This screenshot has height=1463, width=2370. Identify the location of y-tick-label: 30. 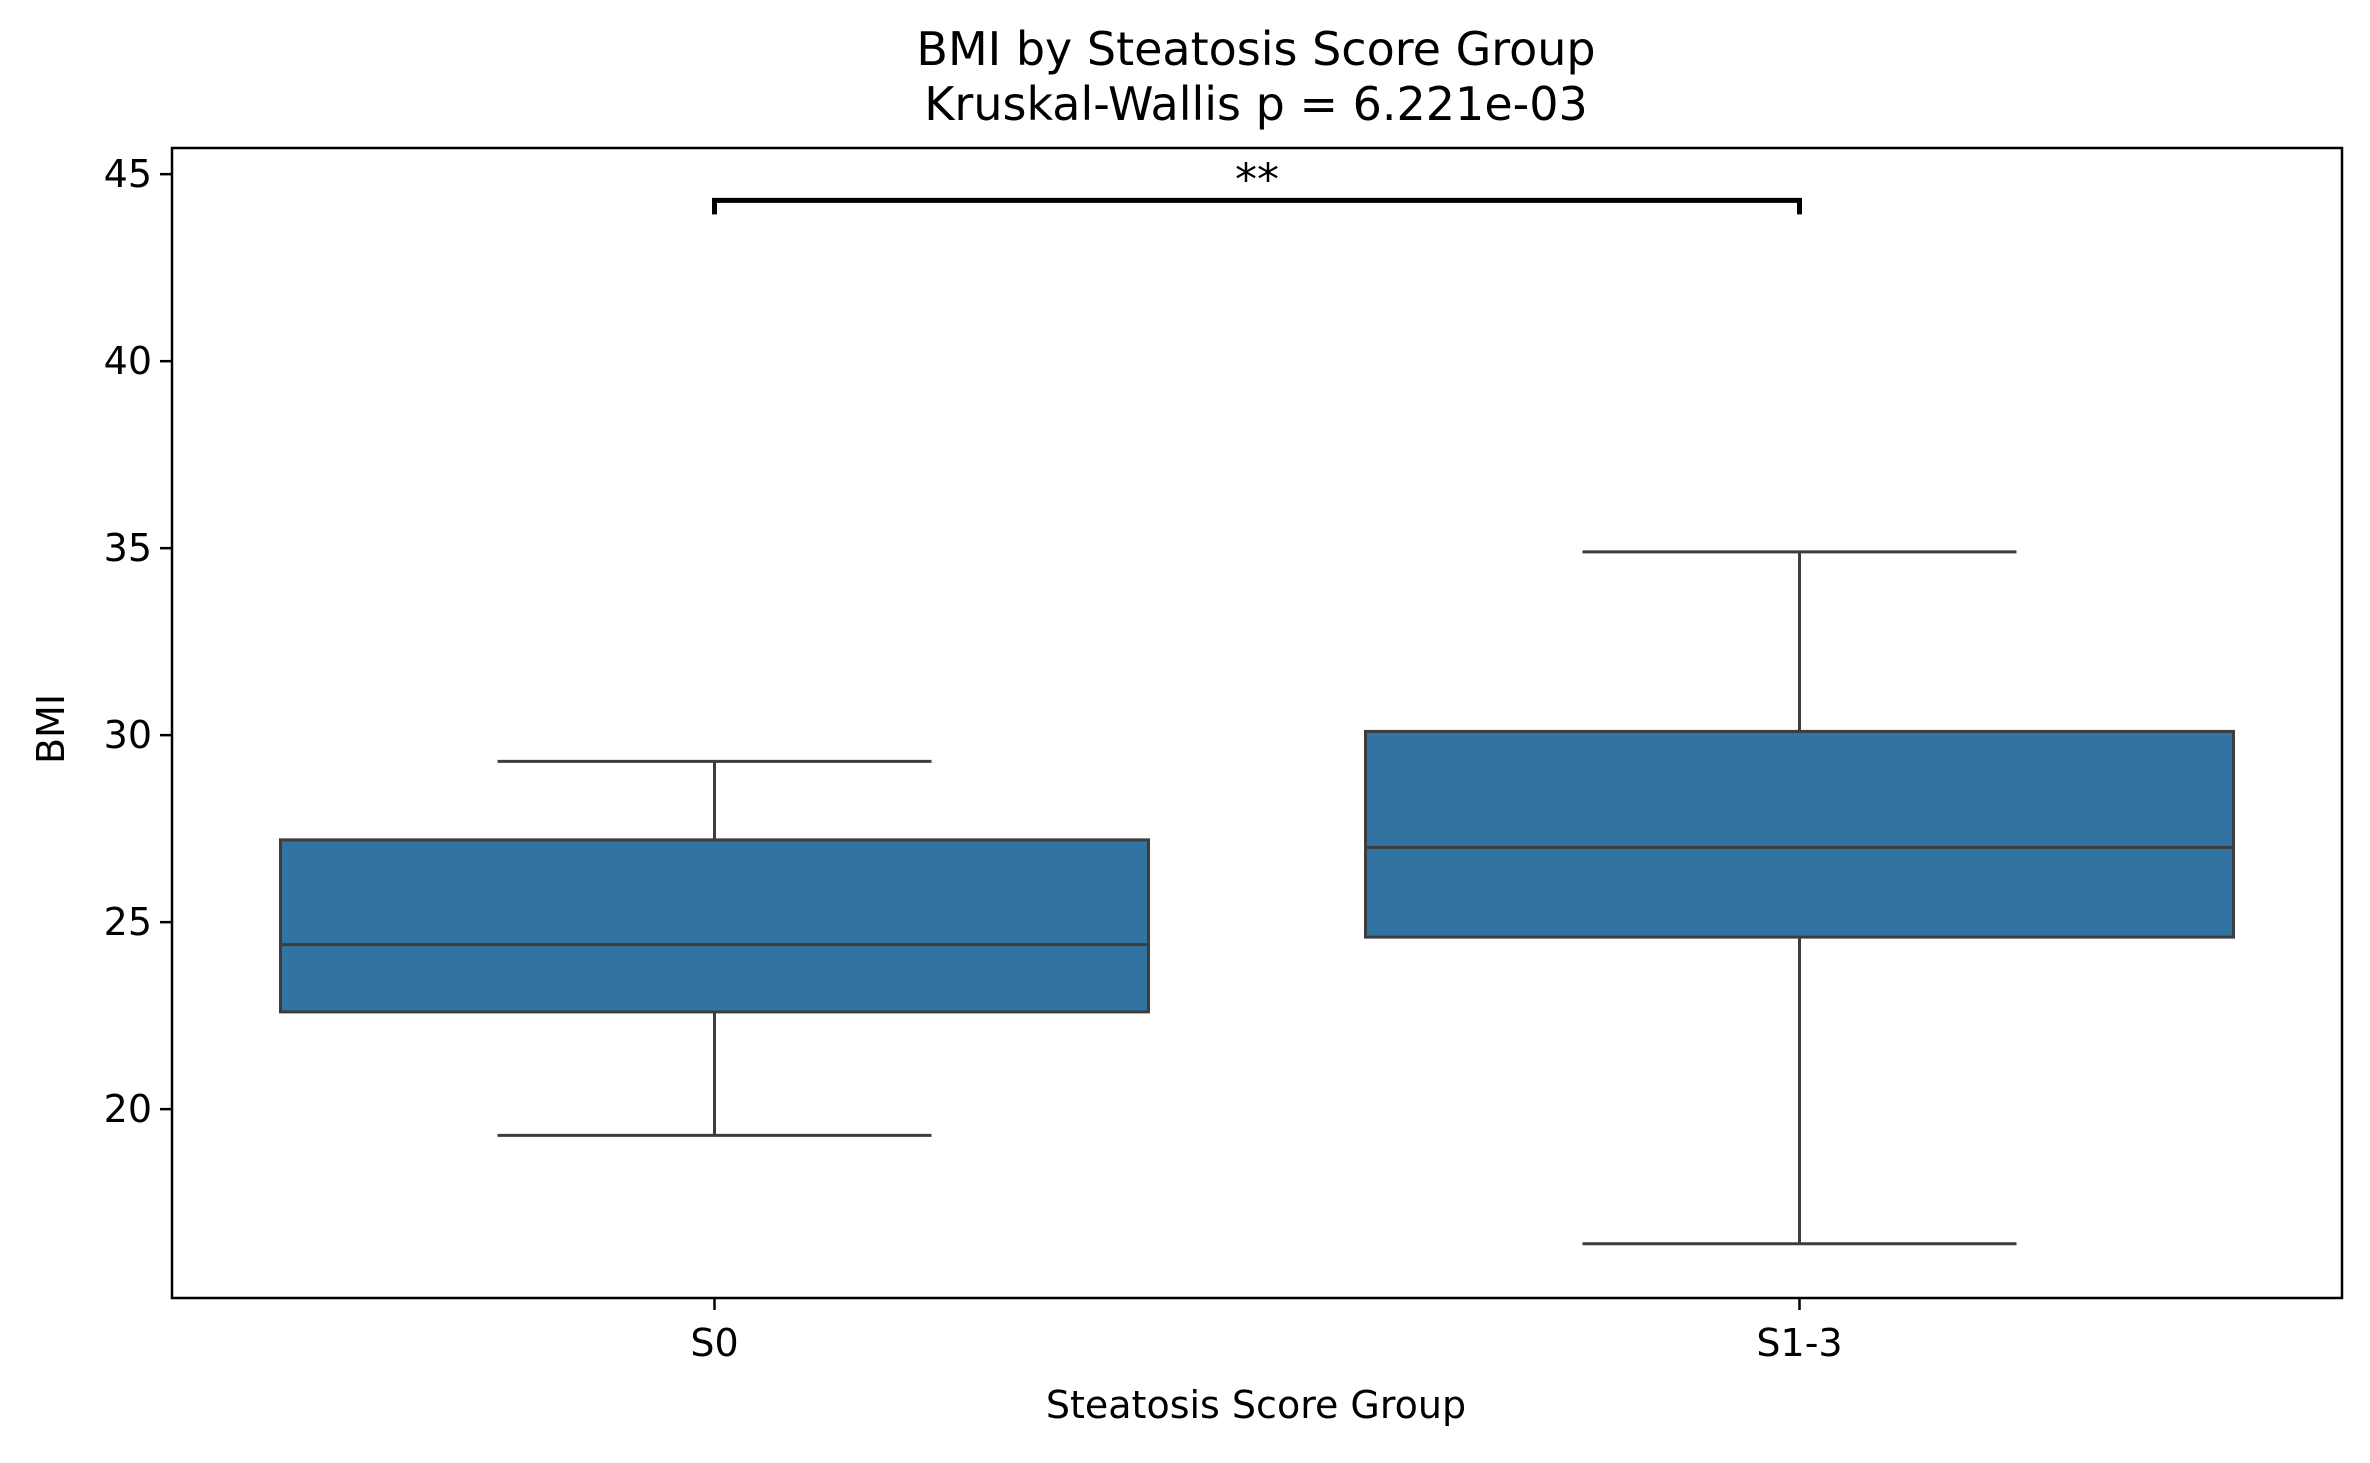
(128, 735).